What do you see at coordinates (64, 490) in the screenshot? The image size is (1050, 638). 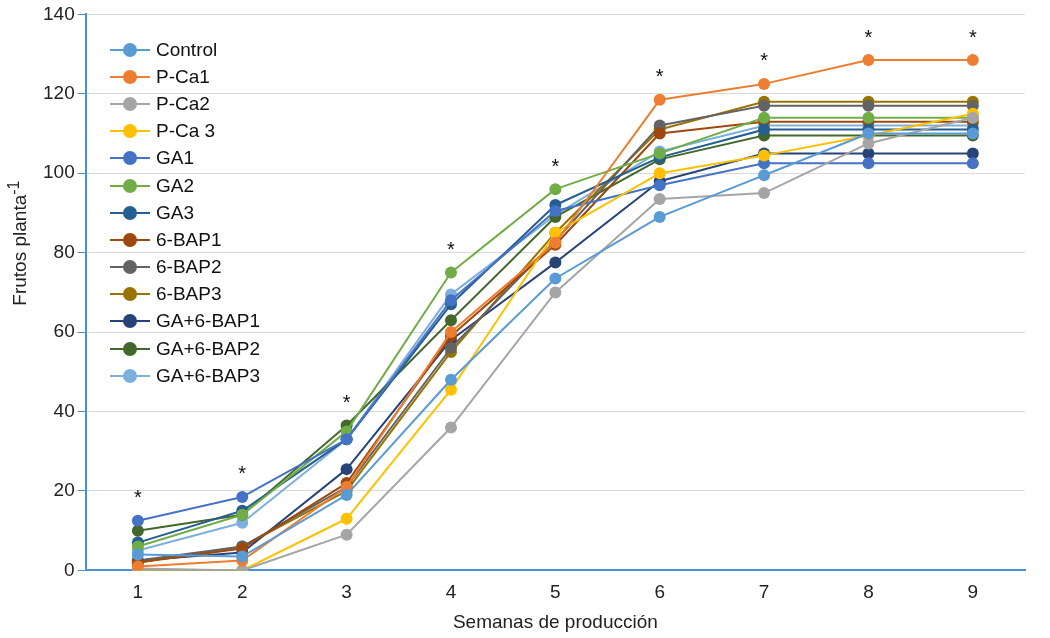 I see `y-tick-label: 20` at bounding box center [64, 490].